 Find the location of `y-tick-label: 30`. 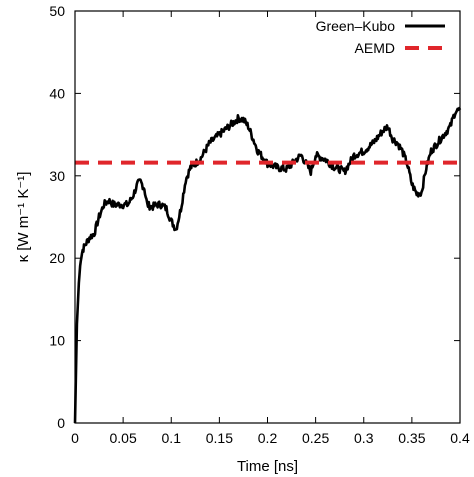

y-tick-label: 30 is located at coordinates (57, 176).